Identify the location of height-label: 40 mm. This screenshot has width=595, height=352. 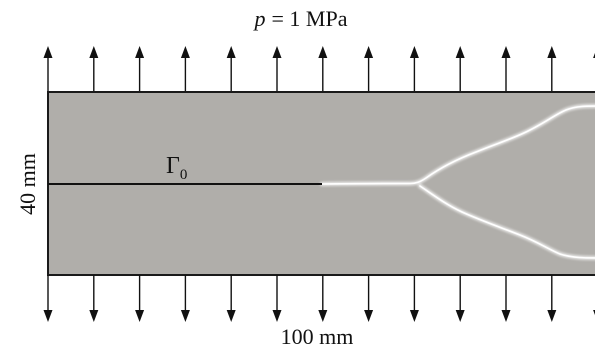
(27, 184).